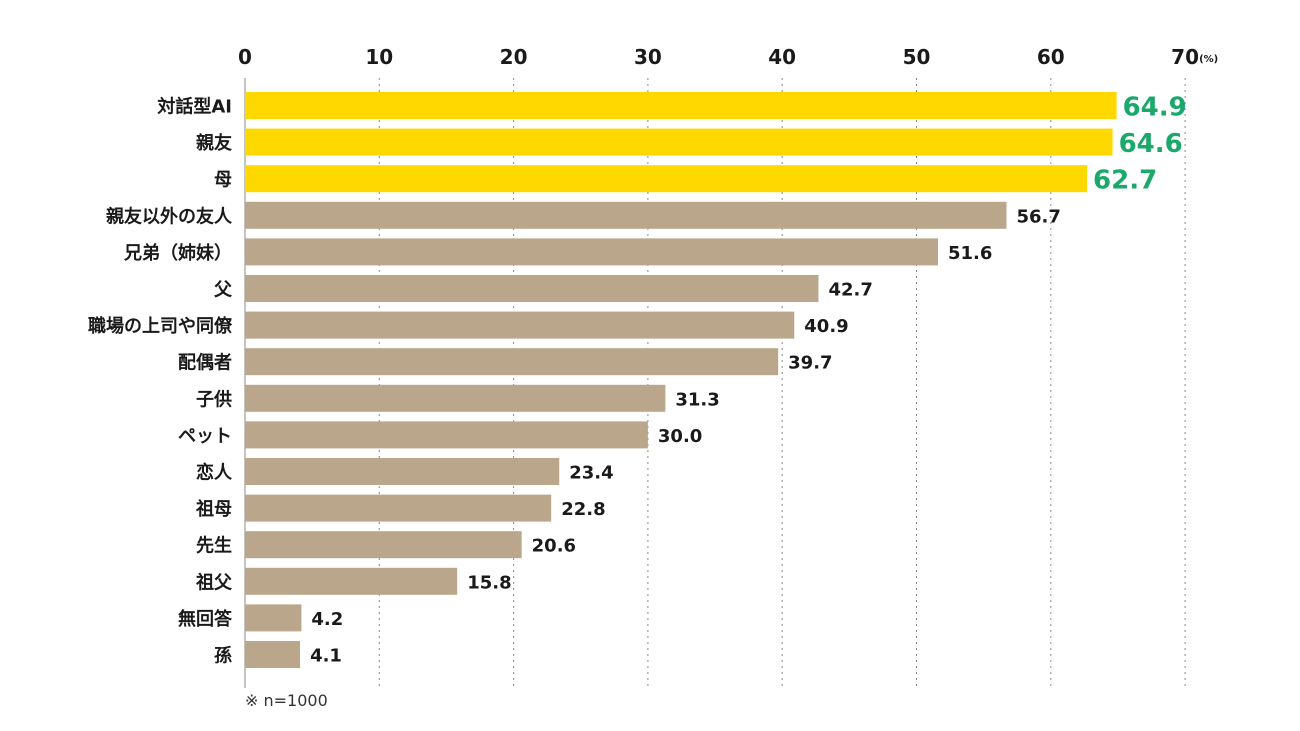  Describe the element at coordinates (223, 656) in the screenshot. I see `category-label: 孫` at that location.